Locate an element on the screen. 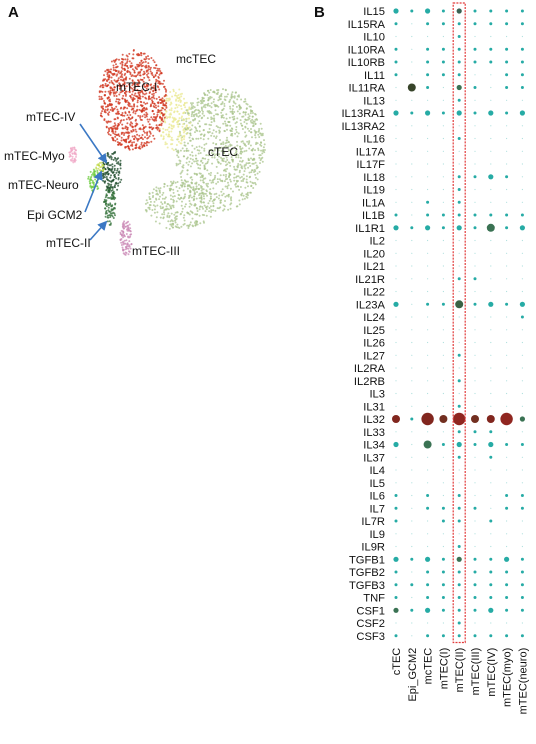  gene-label-il2ra: IL2RA is located at coordinates (370, 369).